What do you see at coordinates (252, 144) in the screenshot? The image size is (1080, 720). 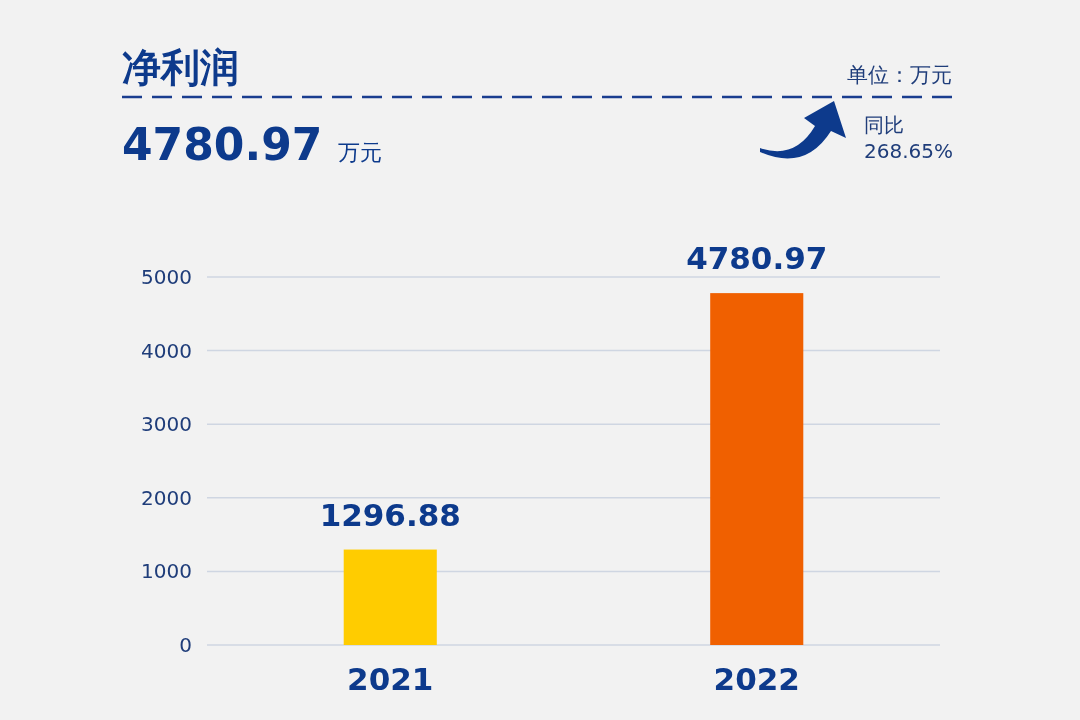 I see `subtitle: 4780.97 万元` at bounding box center [252, 144].